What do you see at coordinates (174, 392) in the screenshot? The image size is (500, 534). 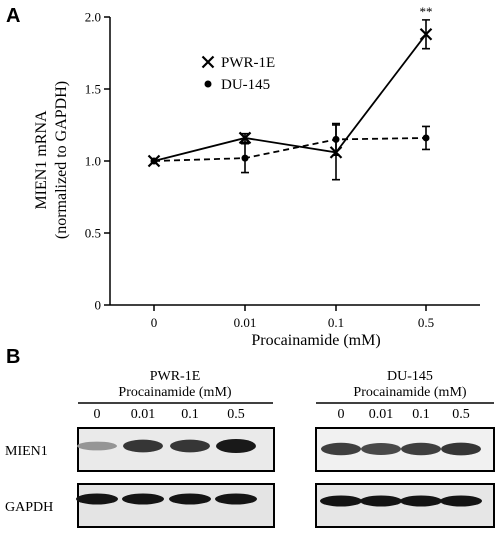 I see `blot-left-treatment: Procainamide (mM)` at bounding box center [174, 392].